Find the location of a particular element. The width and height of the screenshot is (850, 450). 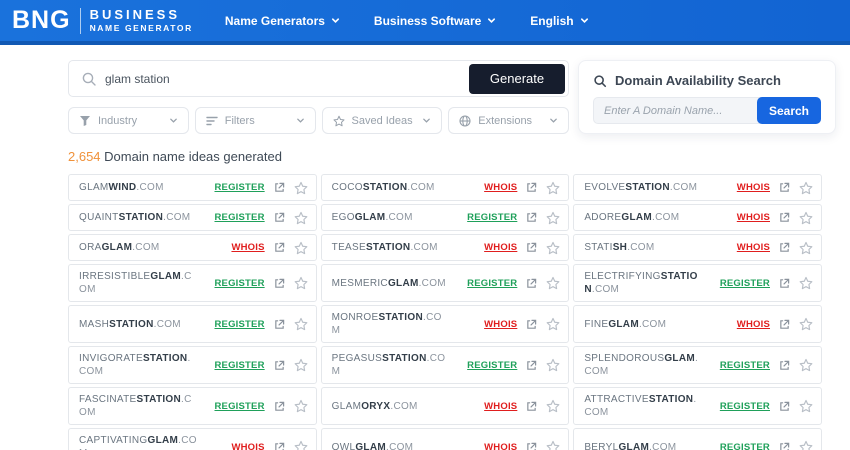

filter-filters: Filters is located at coordinates (255, 120).